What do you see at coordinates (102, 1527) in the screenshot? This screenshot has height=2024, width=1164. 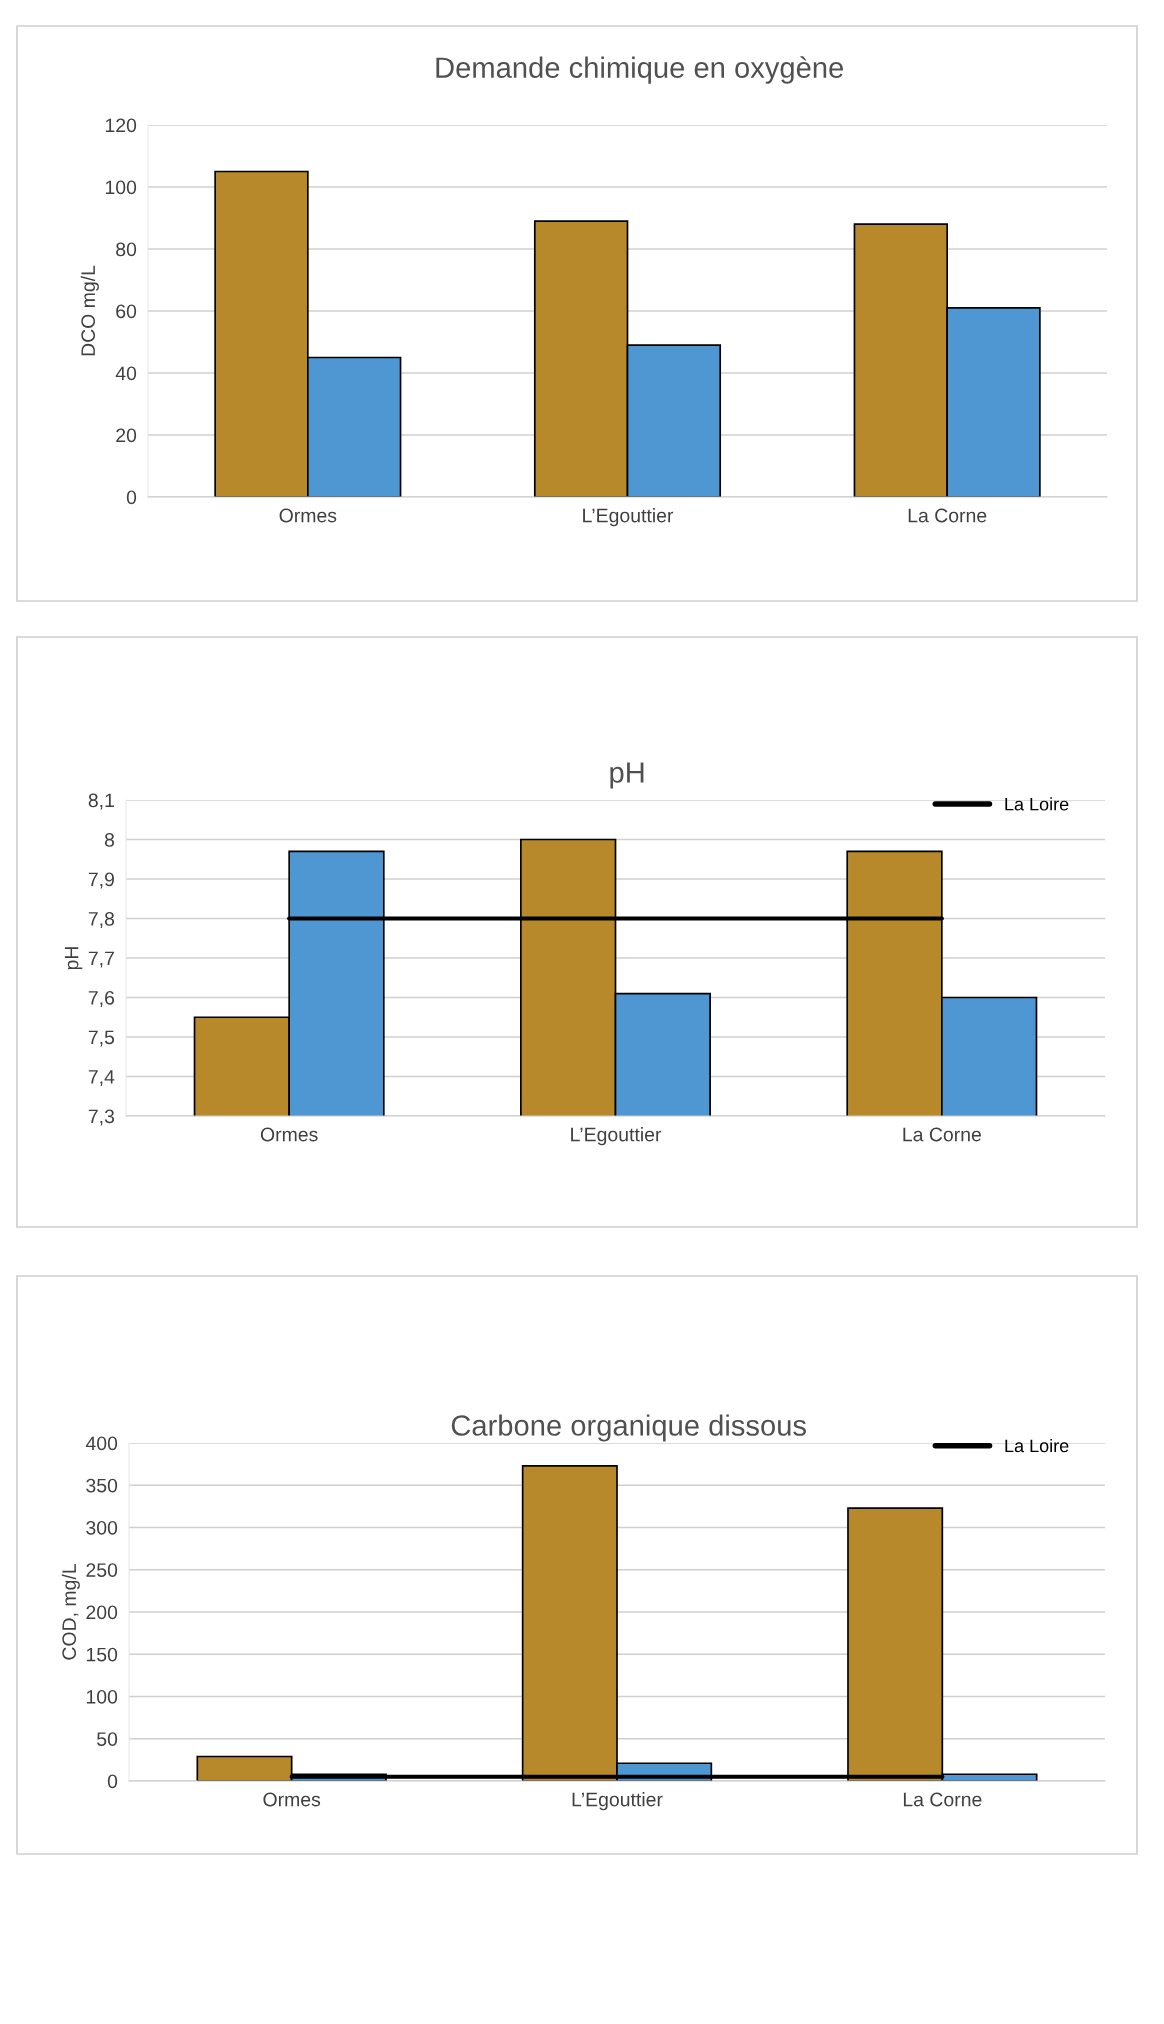 I see `y-tick-label: 300` at bounding box center [102, 1527].